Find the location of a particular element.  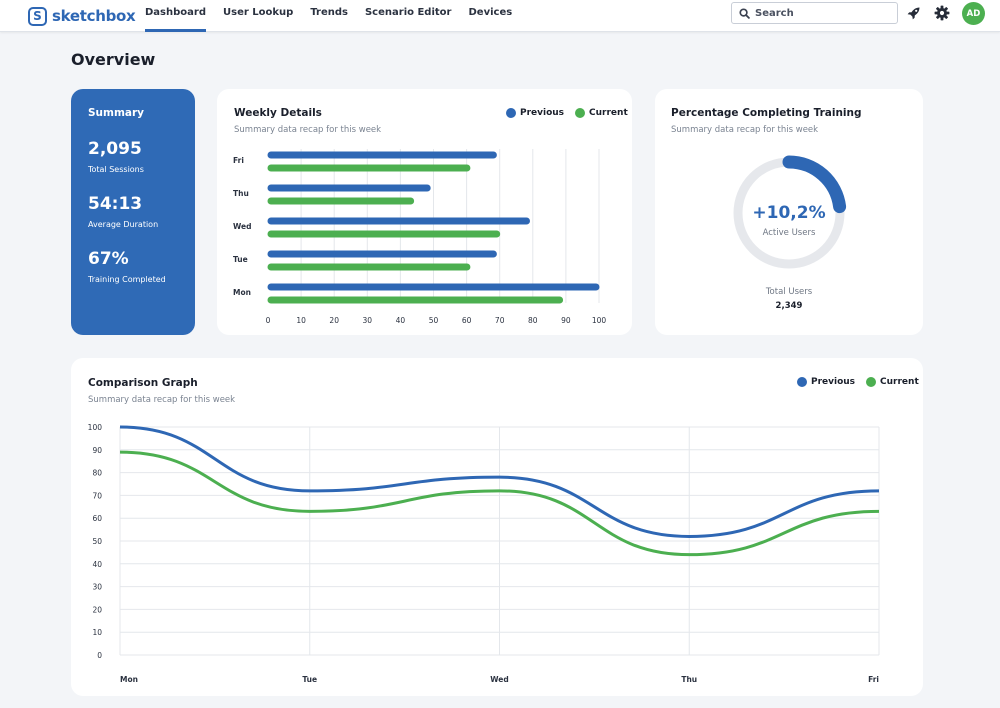

search-icon is located at coordinates (744, 13).